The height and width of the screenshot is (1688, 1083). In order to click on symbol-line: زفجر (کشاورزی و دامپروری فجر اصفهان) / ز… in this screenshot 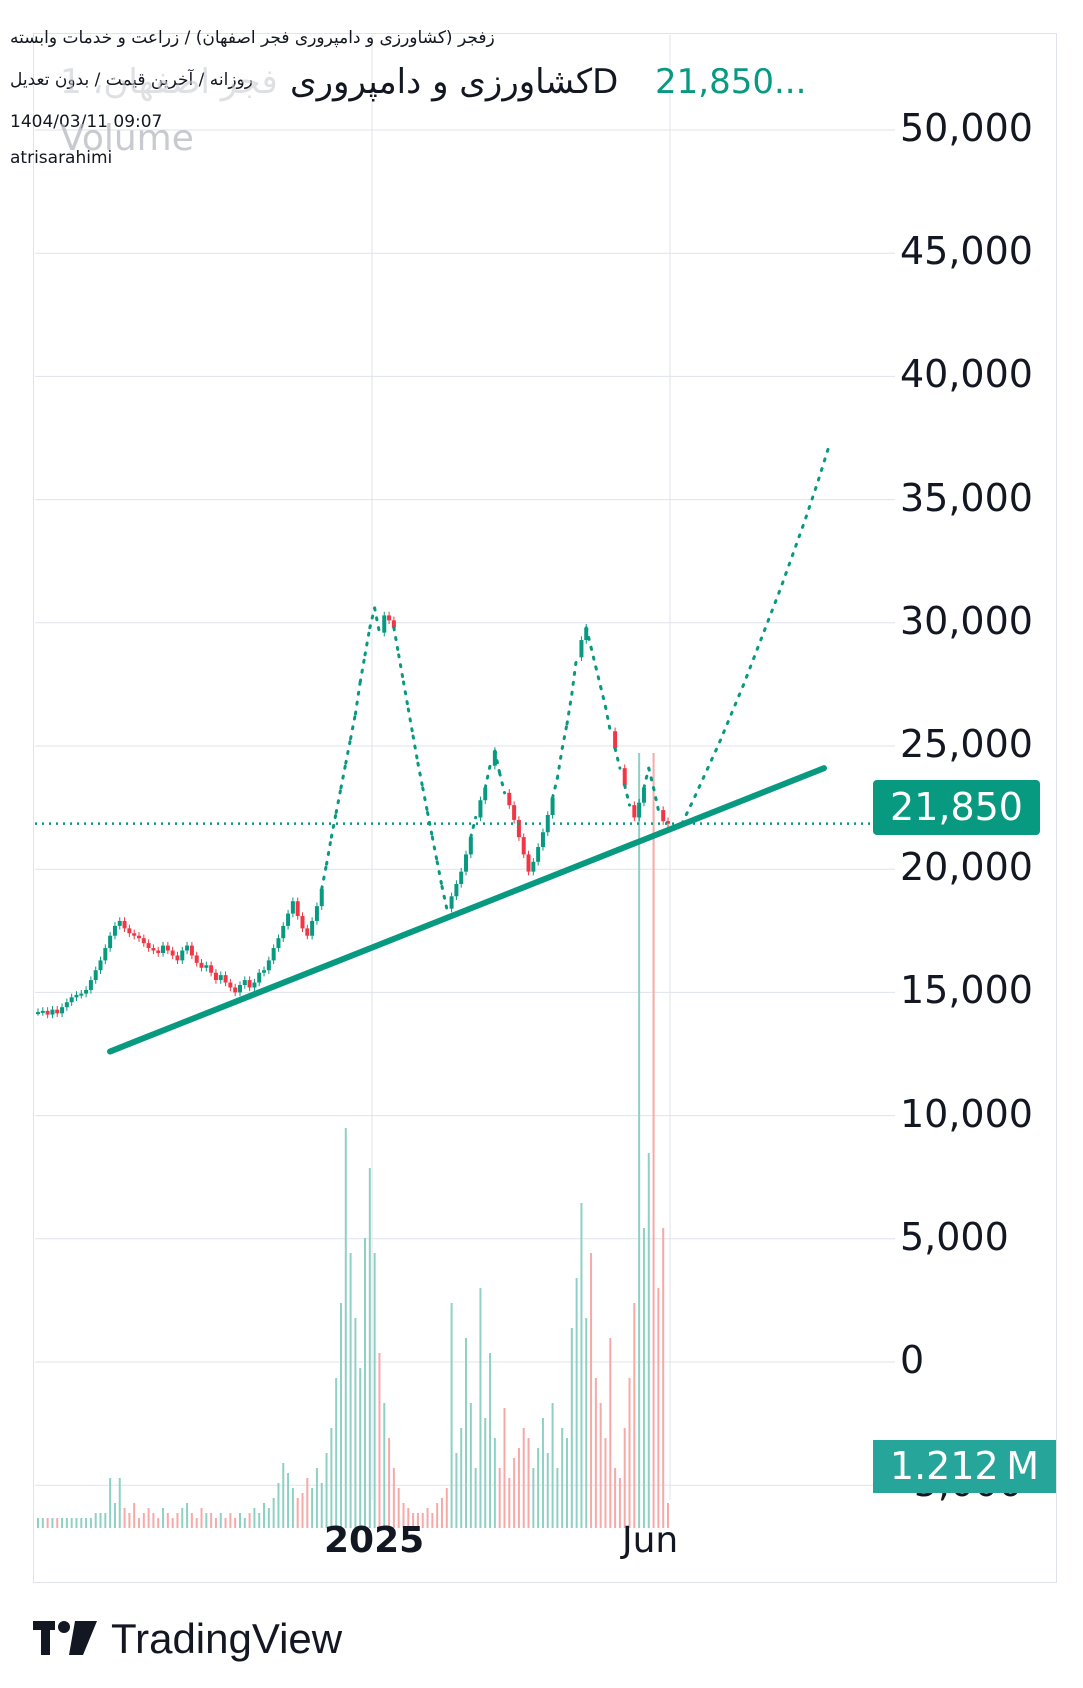, I will do `click(252, 38)`.